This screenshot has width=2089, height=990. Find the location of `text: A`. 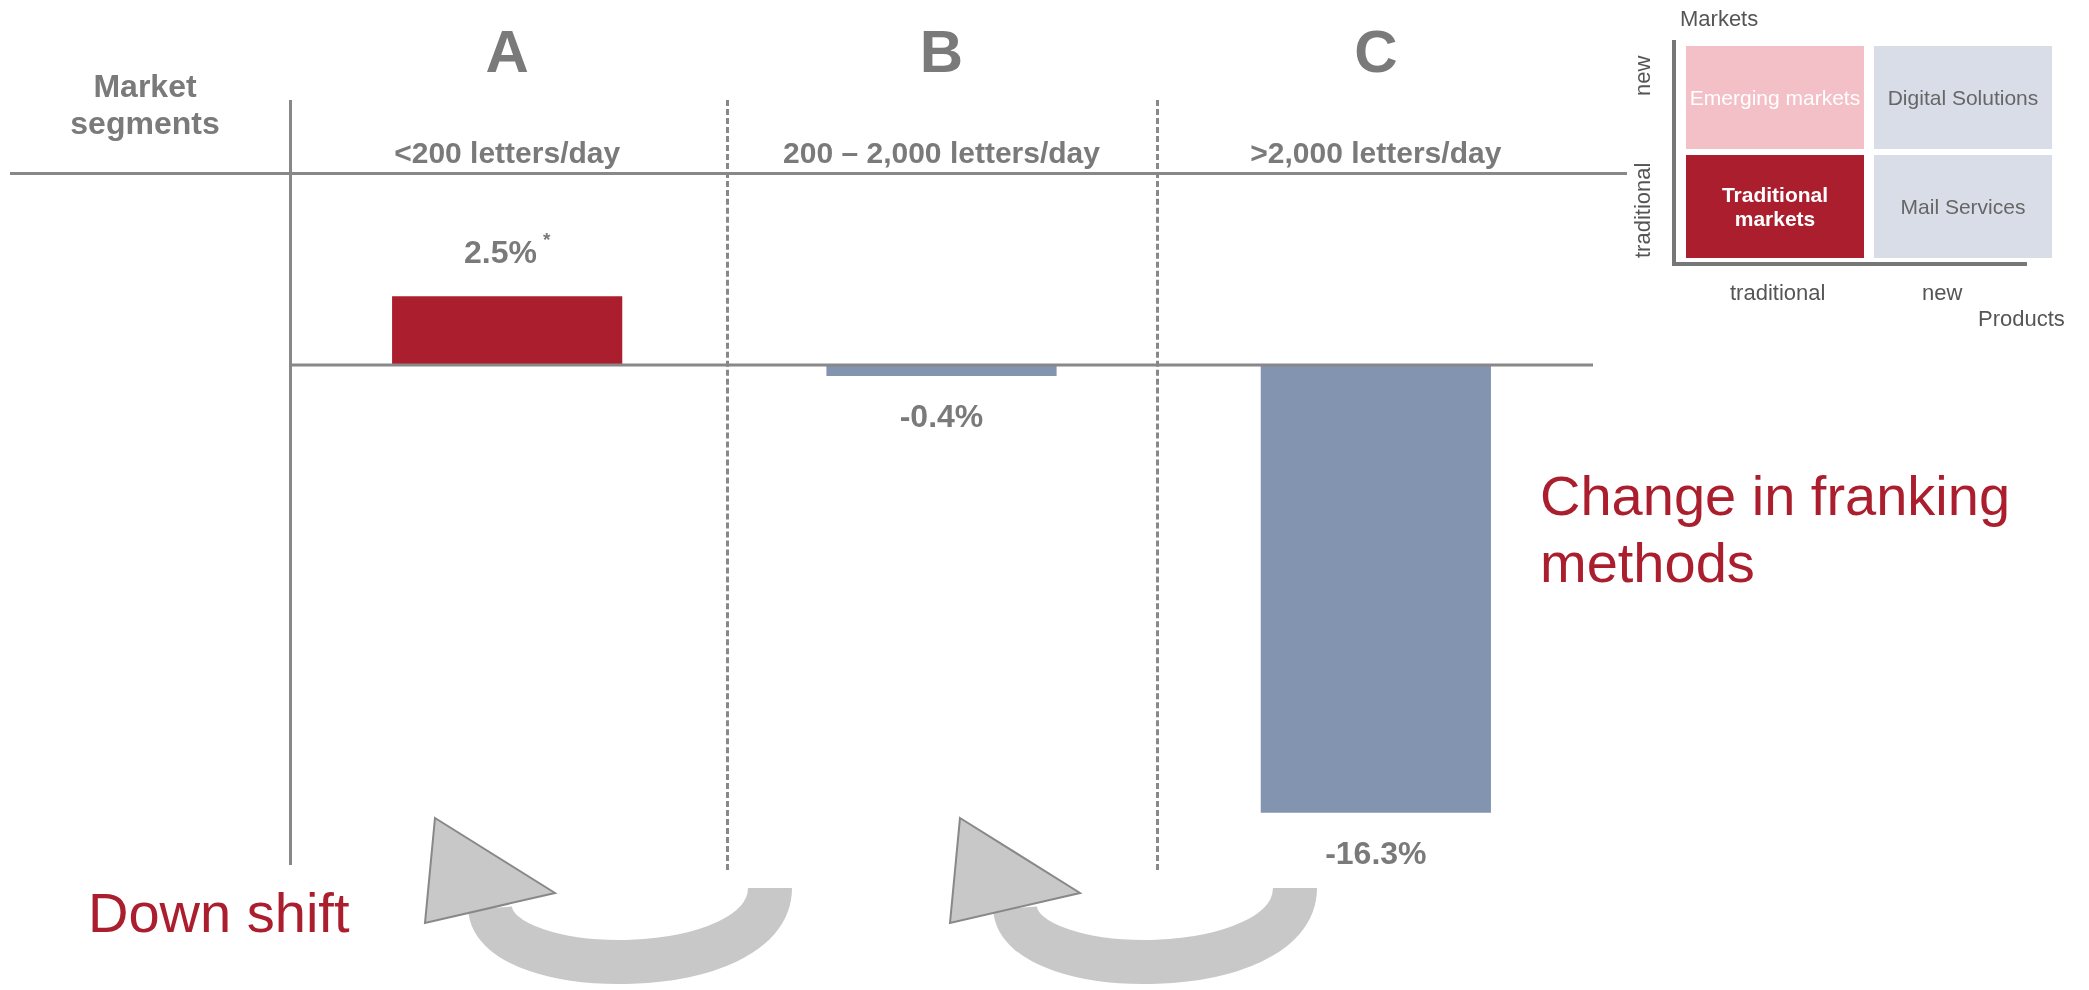

text: A is located at coordinates (507, 51).